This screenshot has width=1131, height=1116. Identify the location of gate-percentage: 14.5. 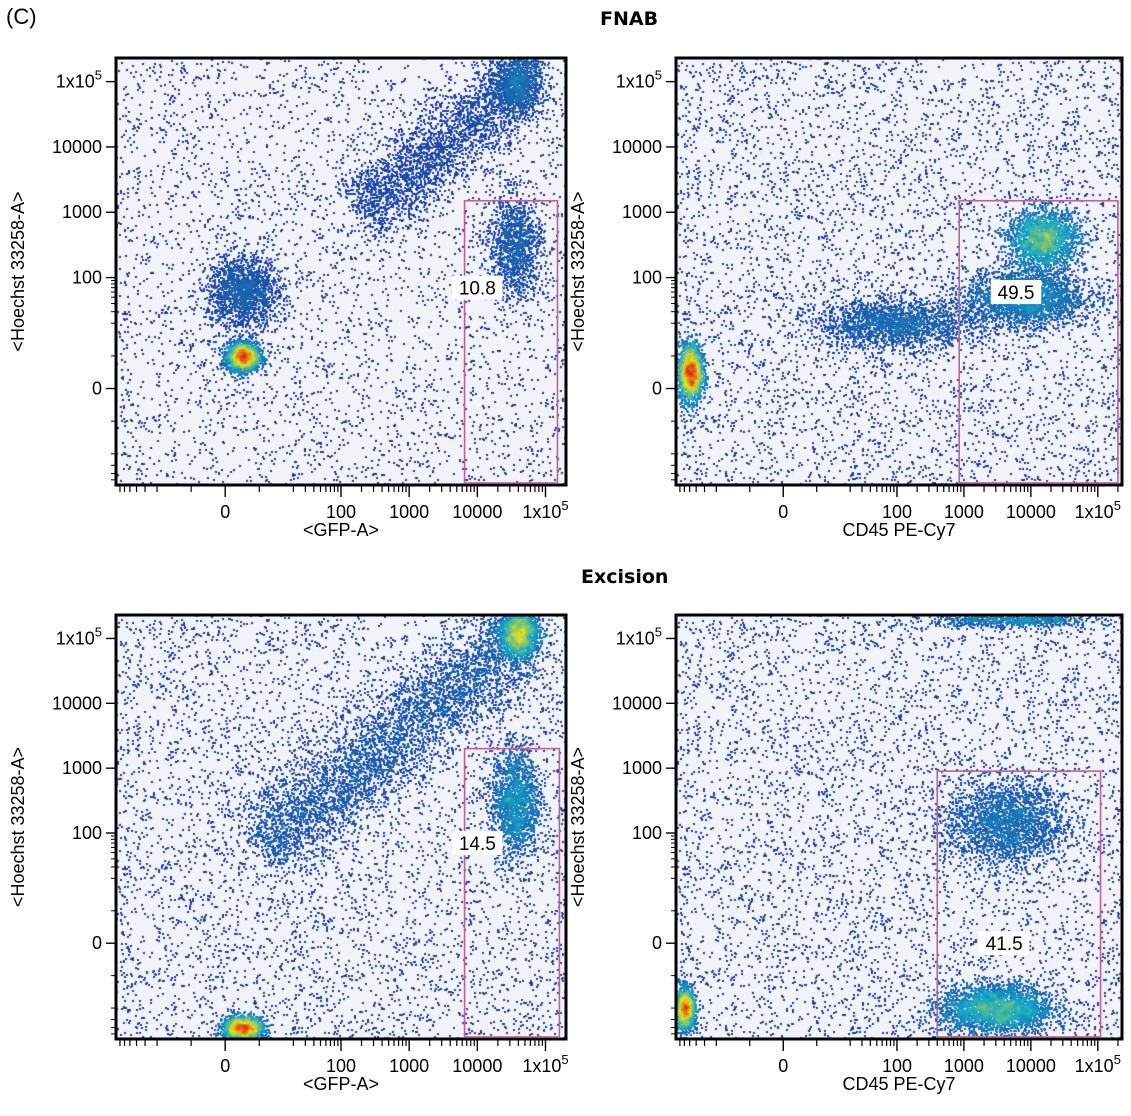
(477, 844).